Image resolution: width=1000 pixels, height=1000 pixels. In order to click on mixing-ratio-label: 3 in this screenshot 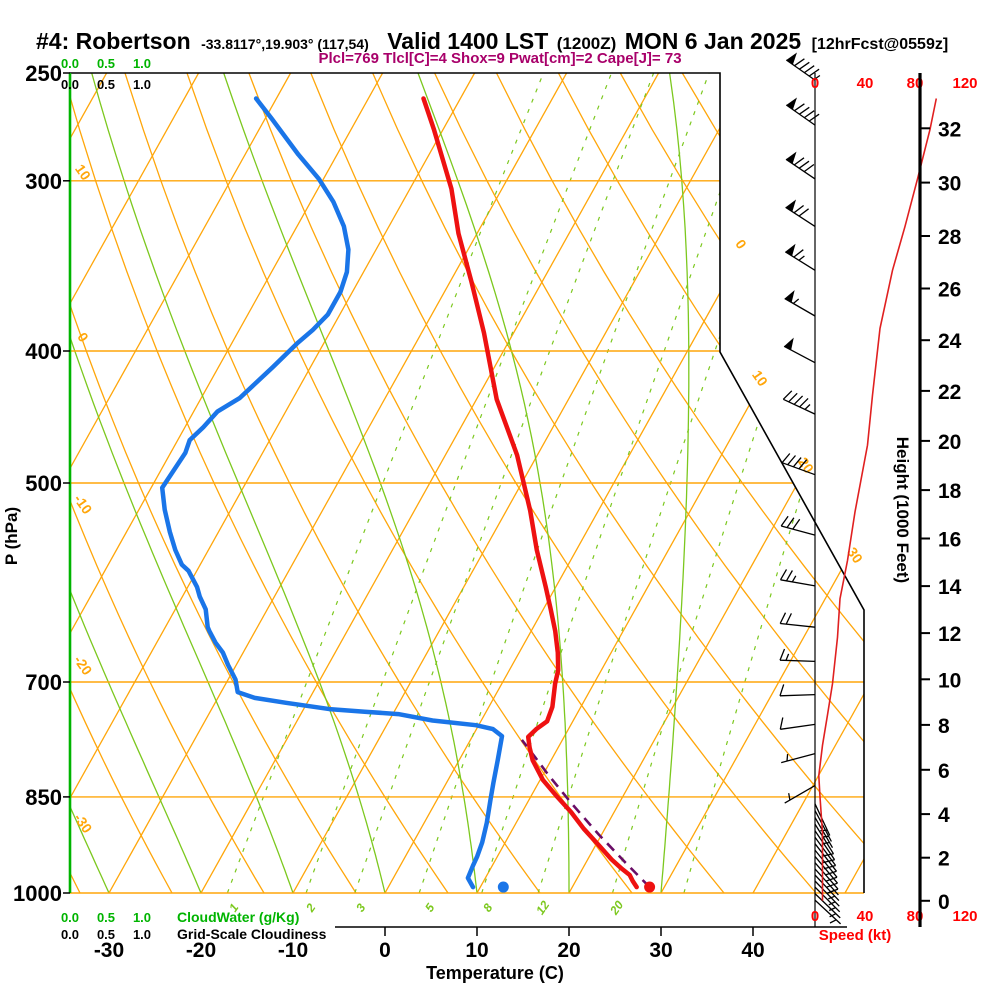, I will do `click(360, 908)`.